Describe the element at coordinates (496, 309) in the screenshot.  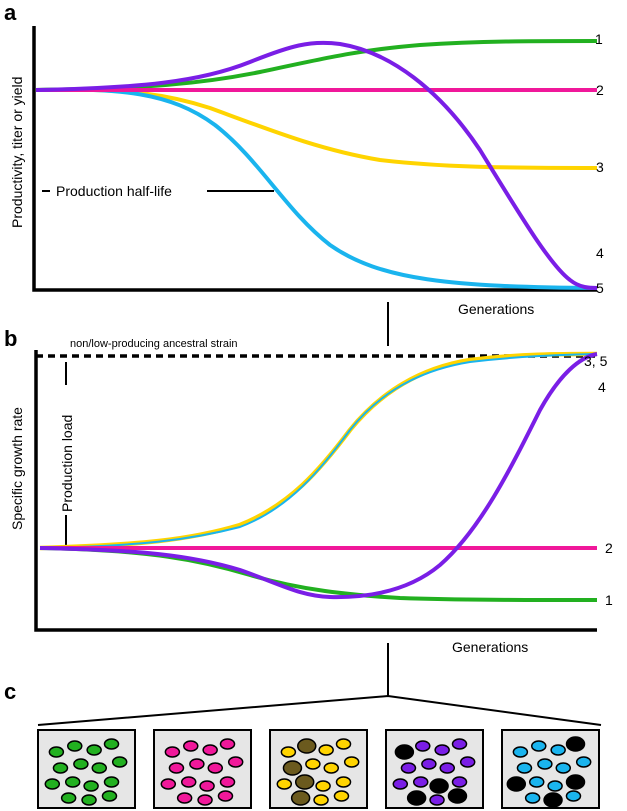
I see `panel-a-xlabel: Generations` at that location.